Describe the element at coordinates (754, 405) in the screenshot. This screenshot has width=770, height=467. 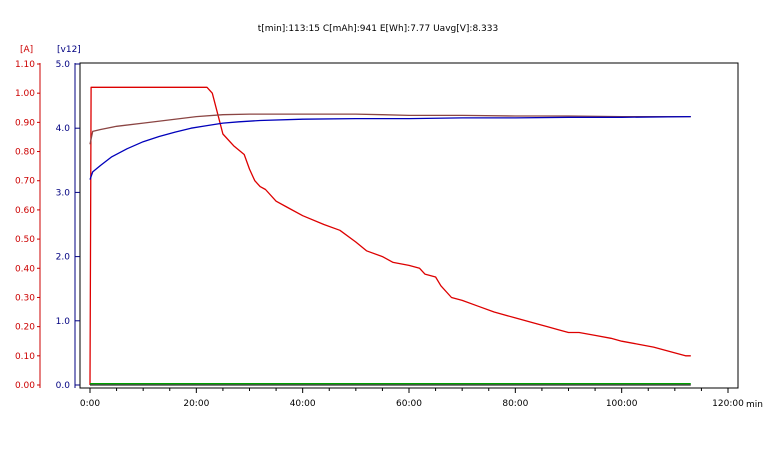
I see `x-axis-label: min` at that location.